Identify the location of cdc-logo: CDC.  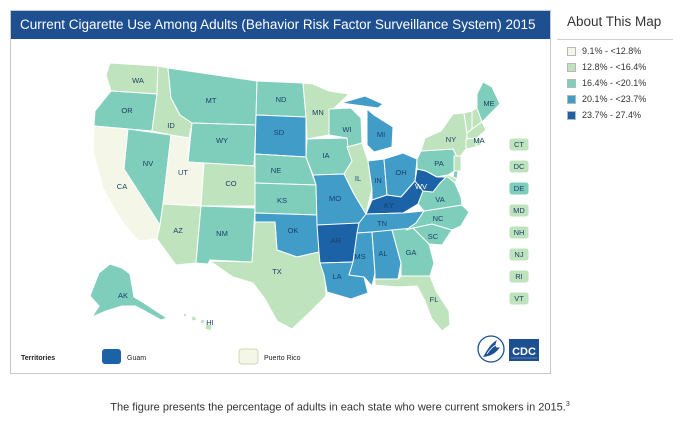
(524, 350).